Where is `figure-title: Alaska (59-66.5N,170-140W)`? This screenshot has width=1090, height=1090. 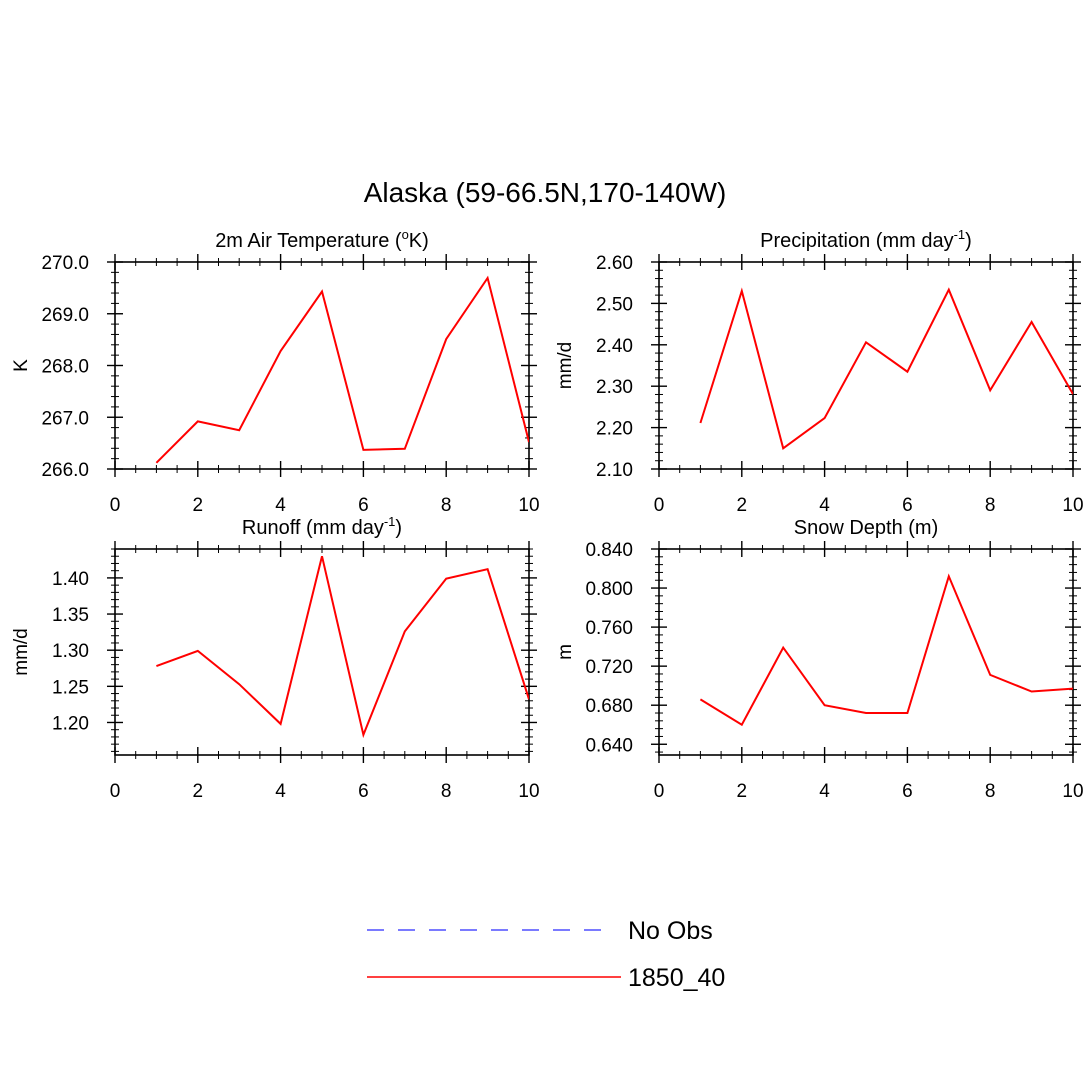 figure-title: Alaska (59-66.5N,170-140W) is located at coordinates (545, 192).